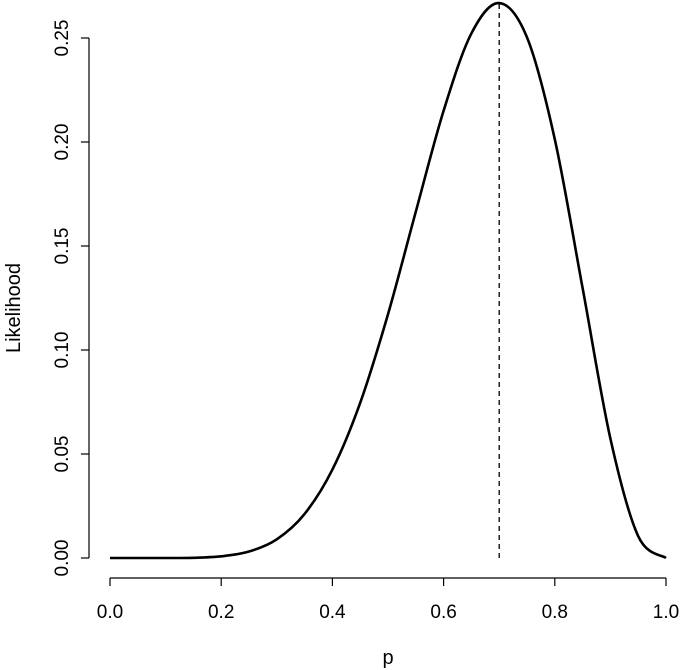 Image resolution: width=685 pixels, height=670 pixels. What do you see at coordinates (221, 612) in the screenshot?
I see `x-tick-label: 0.2` at bounding box center [221, 612].